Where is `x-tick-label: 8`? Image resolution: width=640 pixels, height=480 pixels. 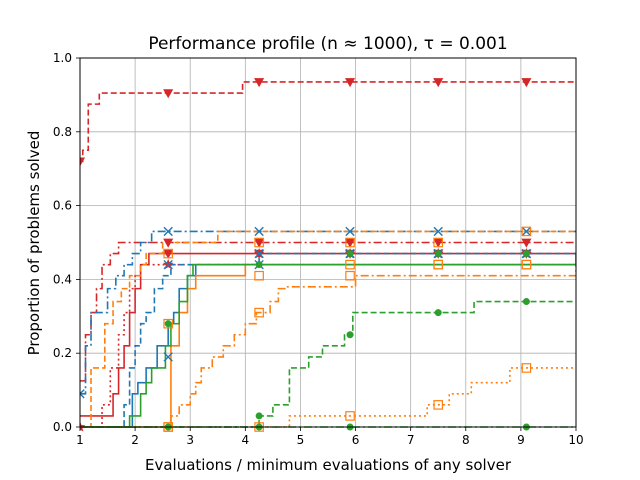 x-tick-label: 8 is located at coordinates (466, 440).